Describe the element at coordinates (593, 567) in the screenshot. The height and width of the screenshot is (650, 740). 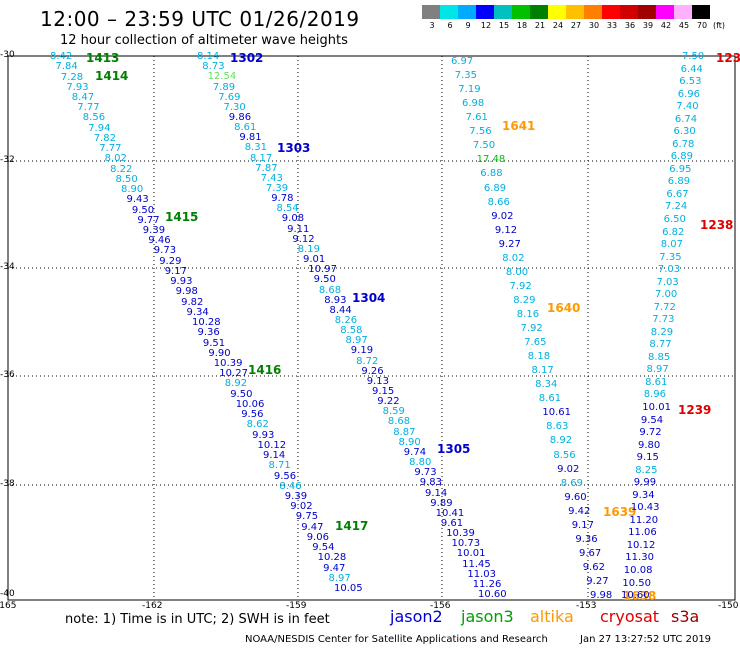
I see `wave-height-value: 9.62` at that location.